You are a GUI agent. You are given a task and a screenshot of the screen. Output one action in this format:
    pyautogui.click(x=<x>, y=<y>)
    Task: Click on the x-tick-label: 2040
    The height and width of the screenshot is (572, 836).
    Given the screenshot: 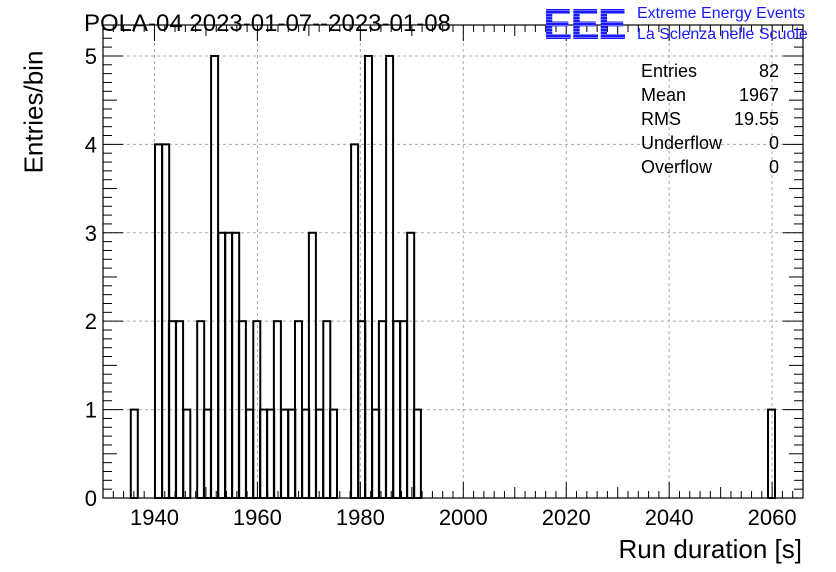 What is the action you would take?
    pyautogui.click(x=669, y=517)
    